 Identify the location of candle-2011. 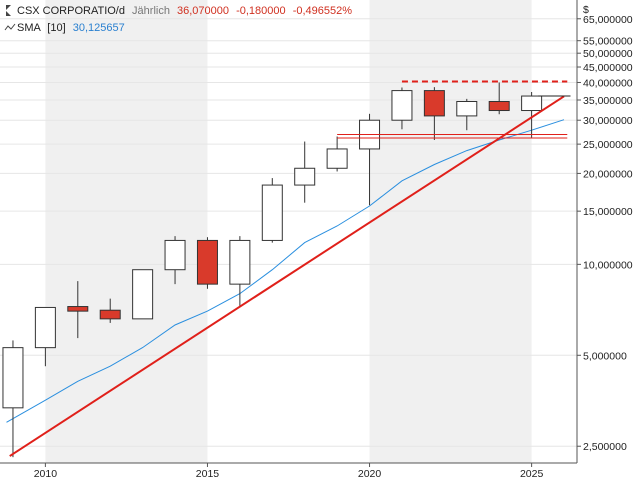
(78, 310).